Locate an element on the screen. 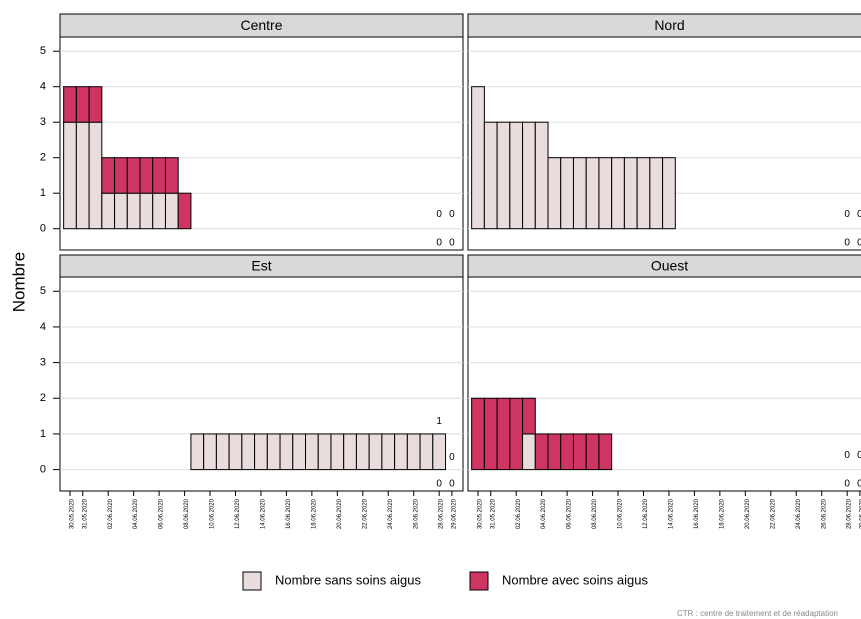  legend-swatch is located at coordinates (479, 581).